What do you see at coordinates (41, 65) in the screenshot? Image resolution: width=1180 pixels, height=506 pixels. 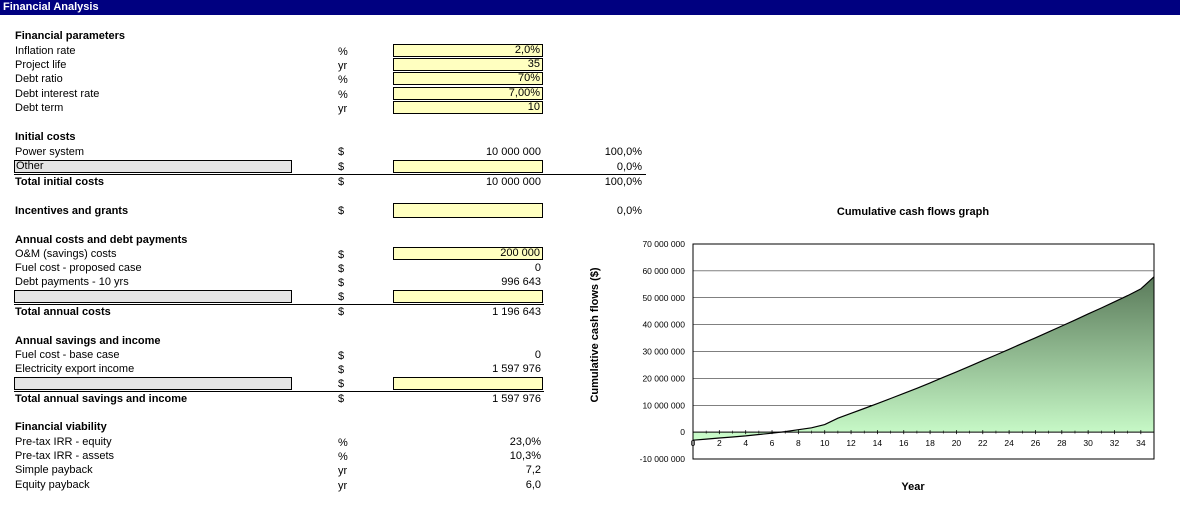 I see `row-label: Project life` at bounding box center [41, 65].